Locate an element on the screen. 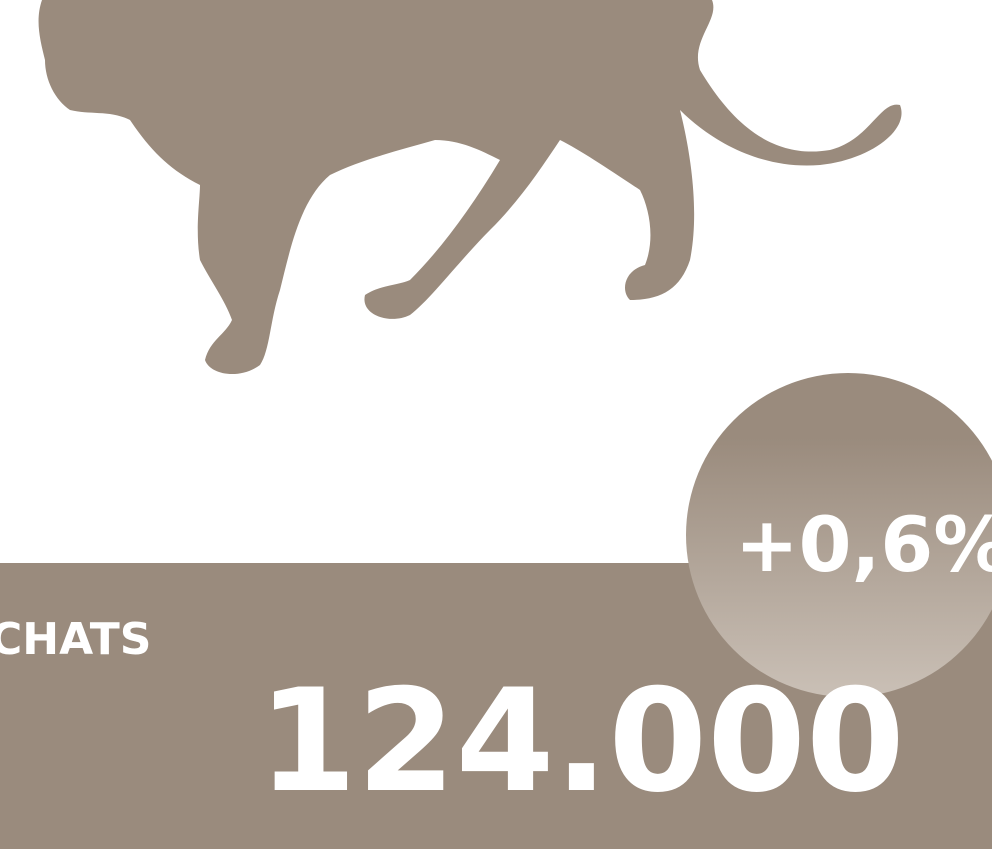 Image resolution: width=992 pixels, height=849 pixels. change-badge is located at coordinates (839, 535).